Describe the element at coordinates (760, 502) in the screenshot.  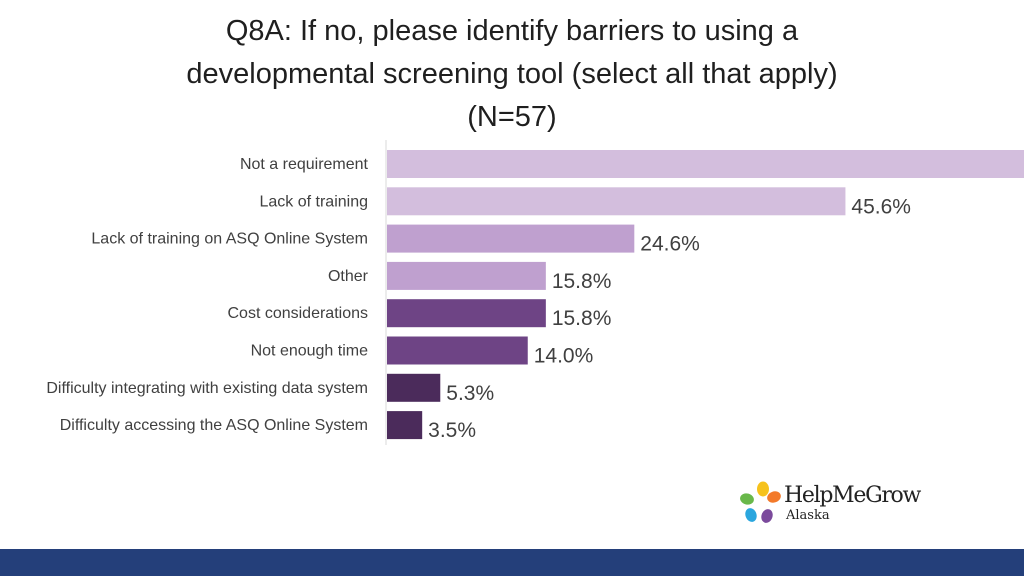
I see `flower-petals-icon` at that location.